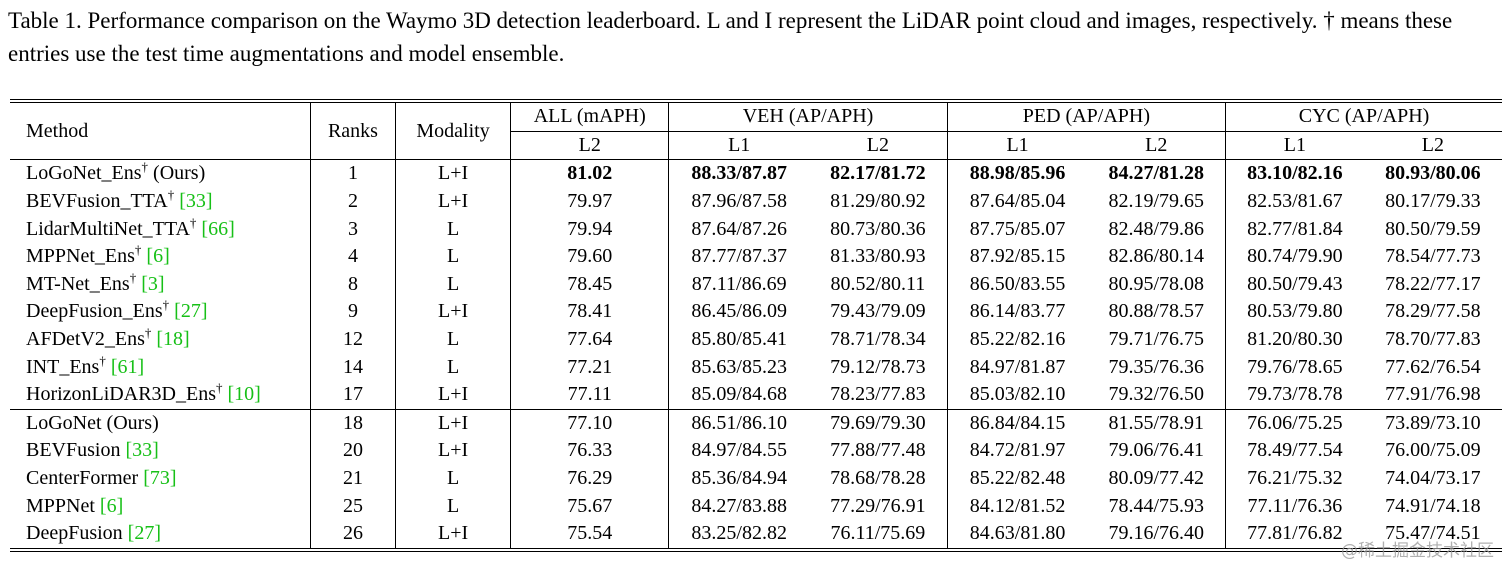  Describe the element at coordinates (144, 533) in the screenshot. I see `citation: [27]` at that location.